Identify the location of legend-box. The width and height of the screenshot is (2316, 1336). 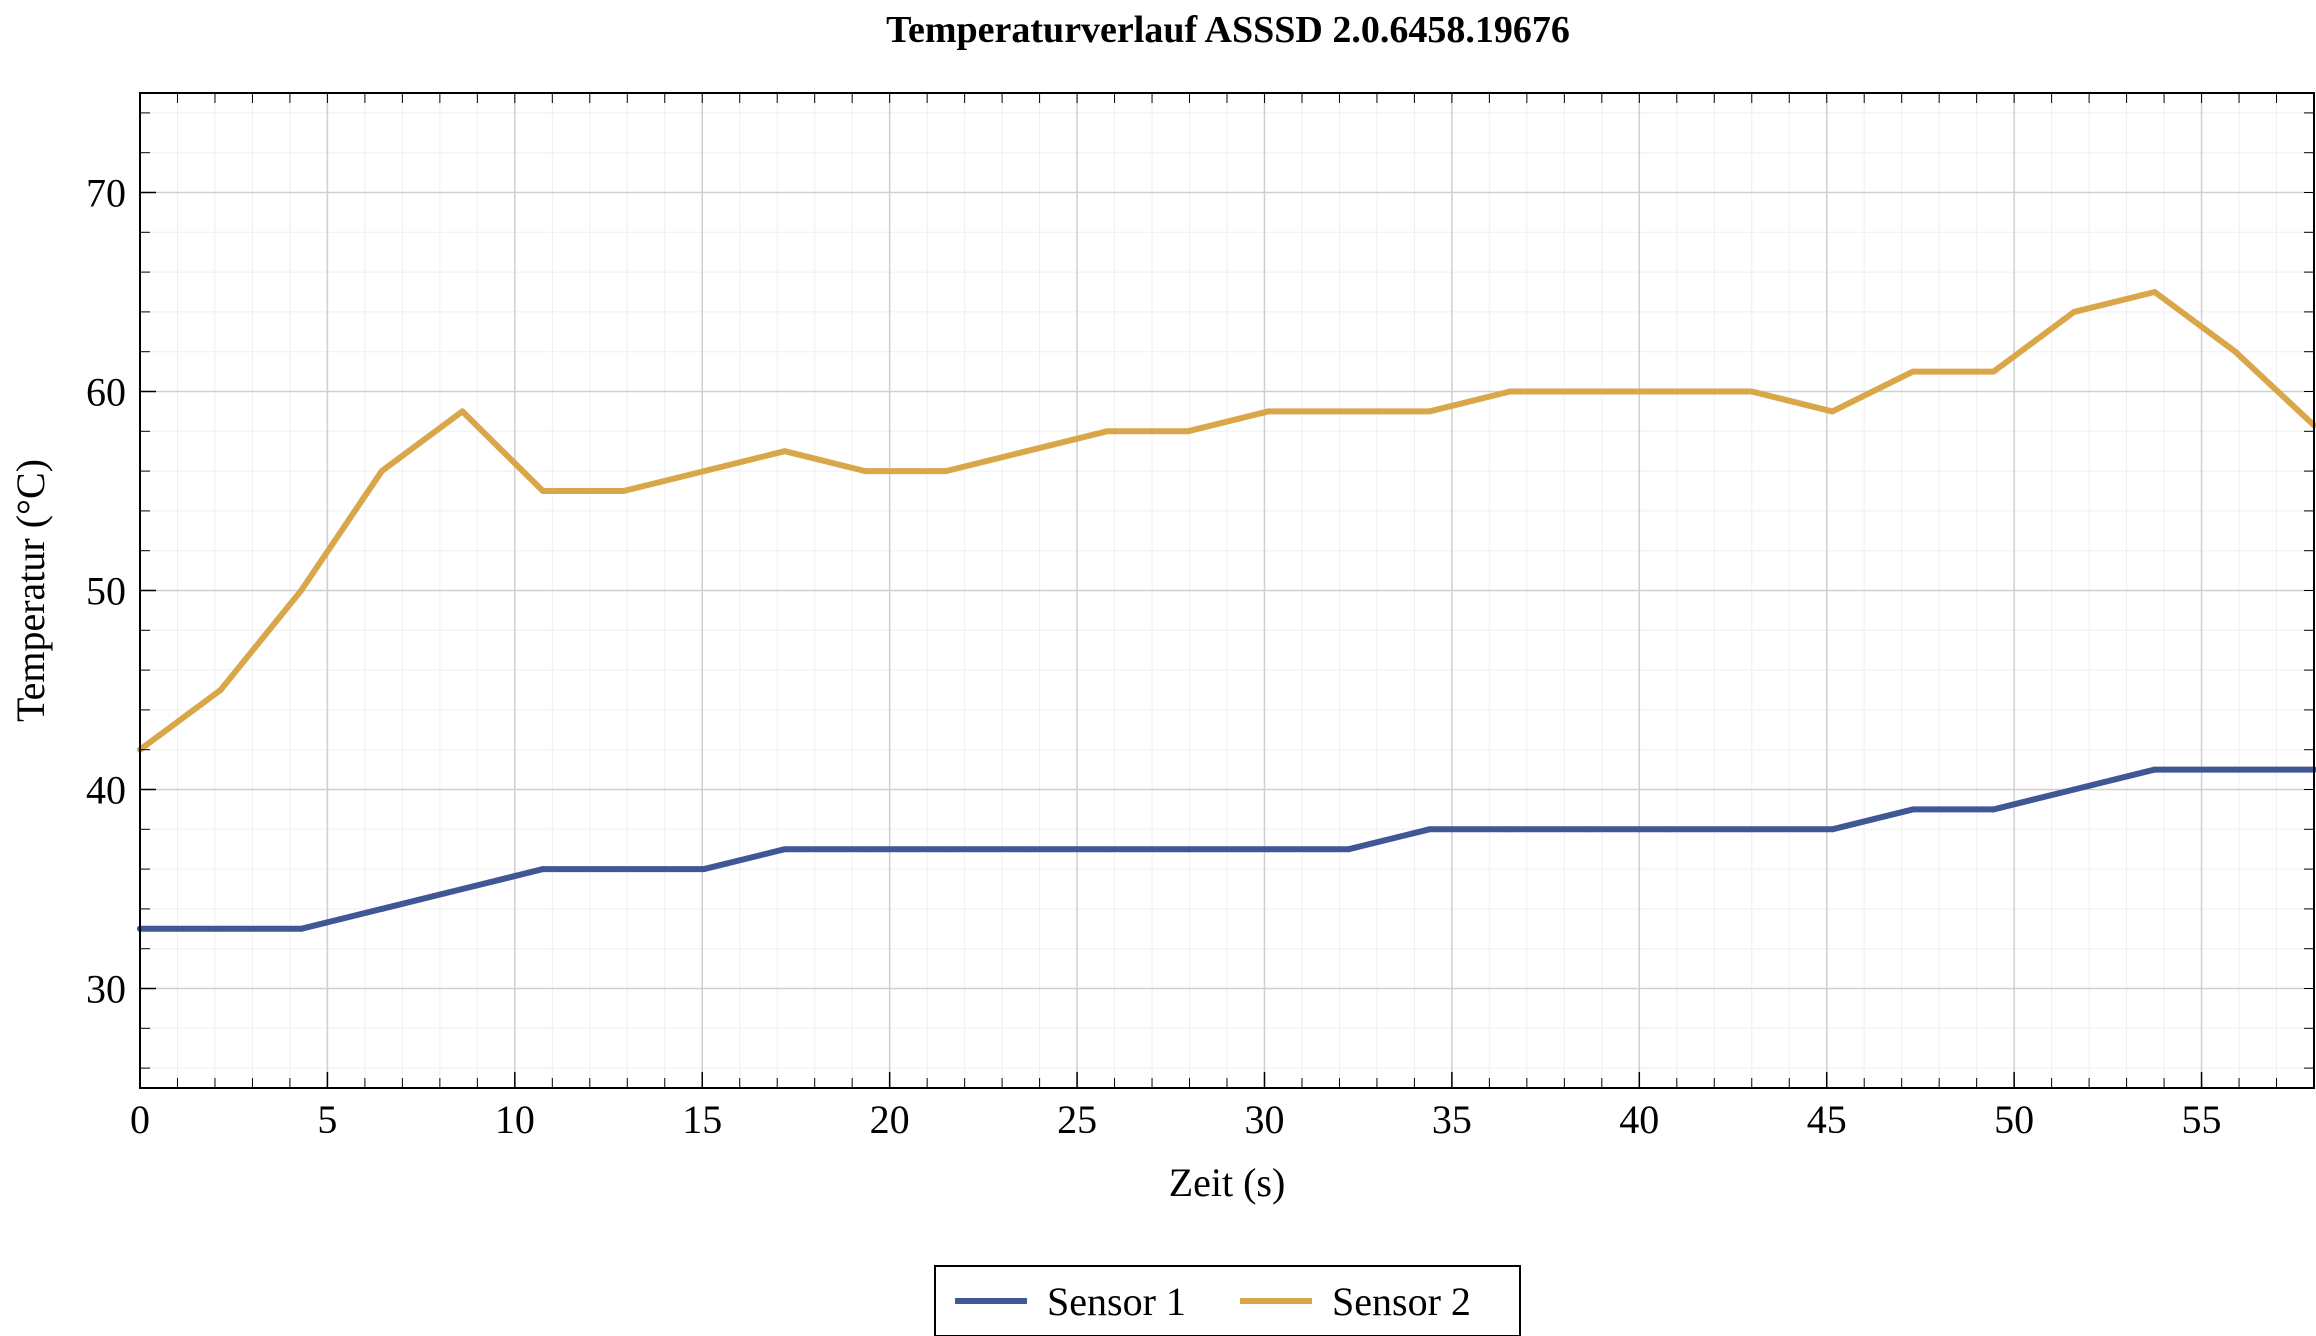
(1227, 1300).